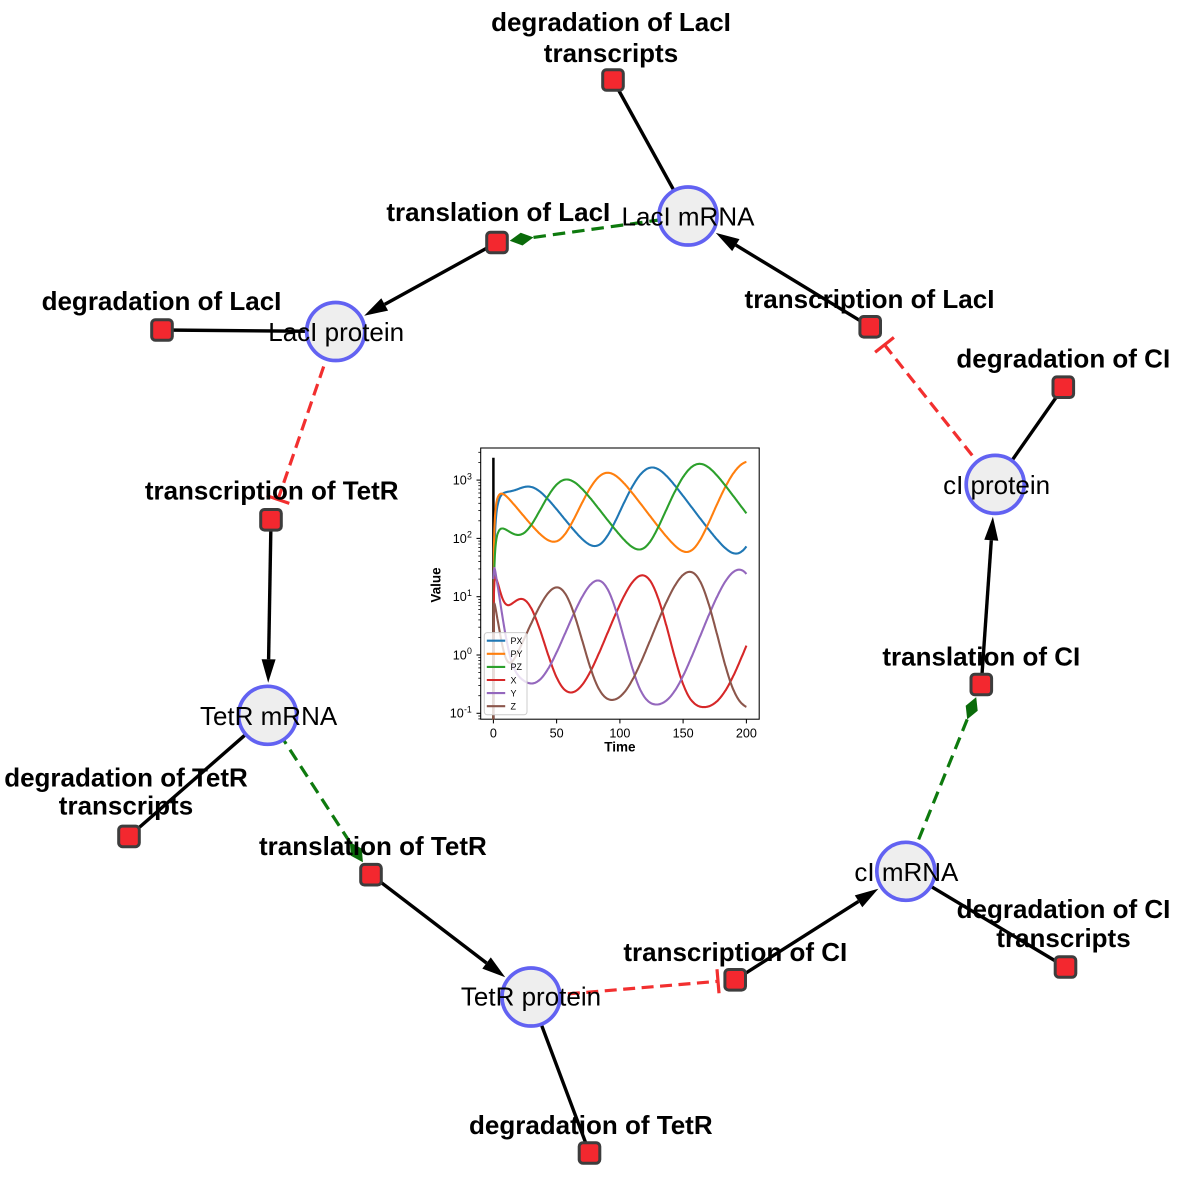  I want to click on svg-text: cI protein, so click(996, 485).